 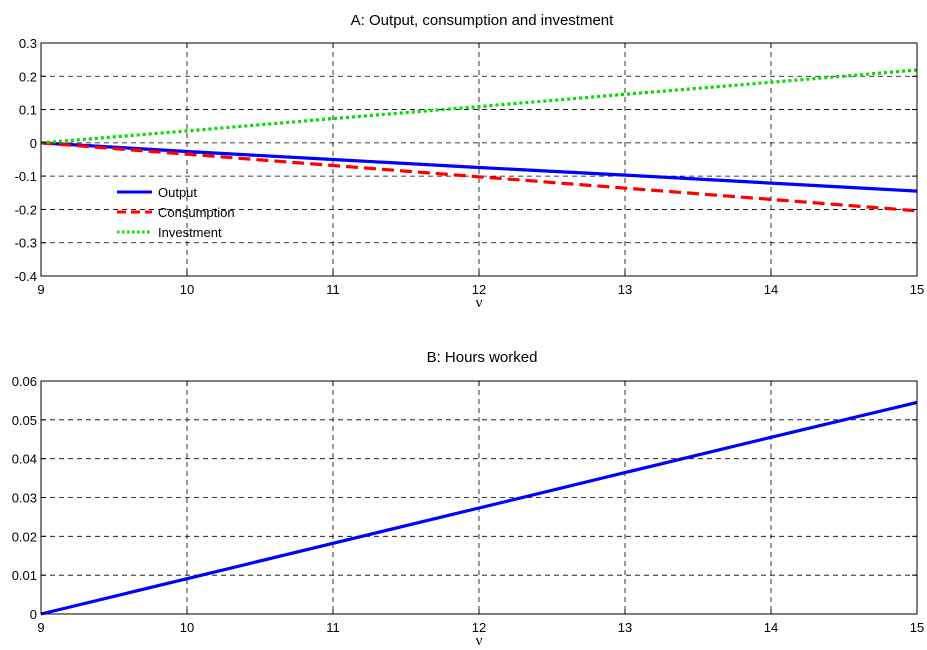 I want to click on panel-a-x-tick-label: 11, so click(x=333, y=289).